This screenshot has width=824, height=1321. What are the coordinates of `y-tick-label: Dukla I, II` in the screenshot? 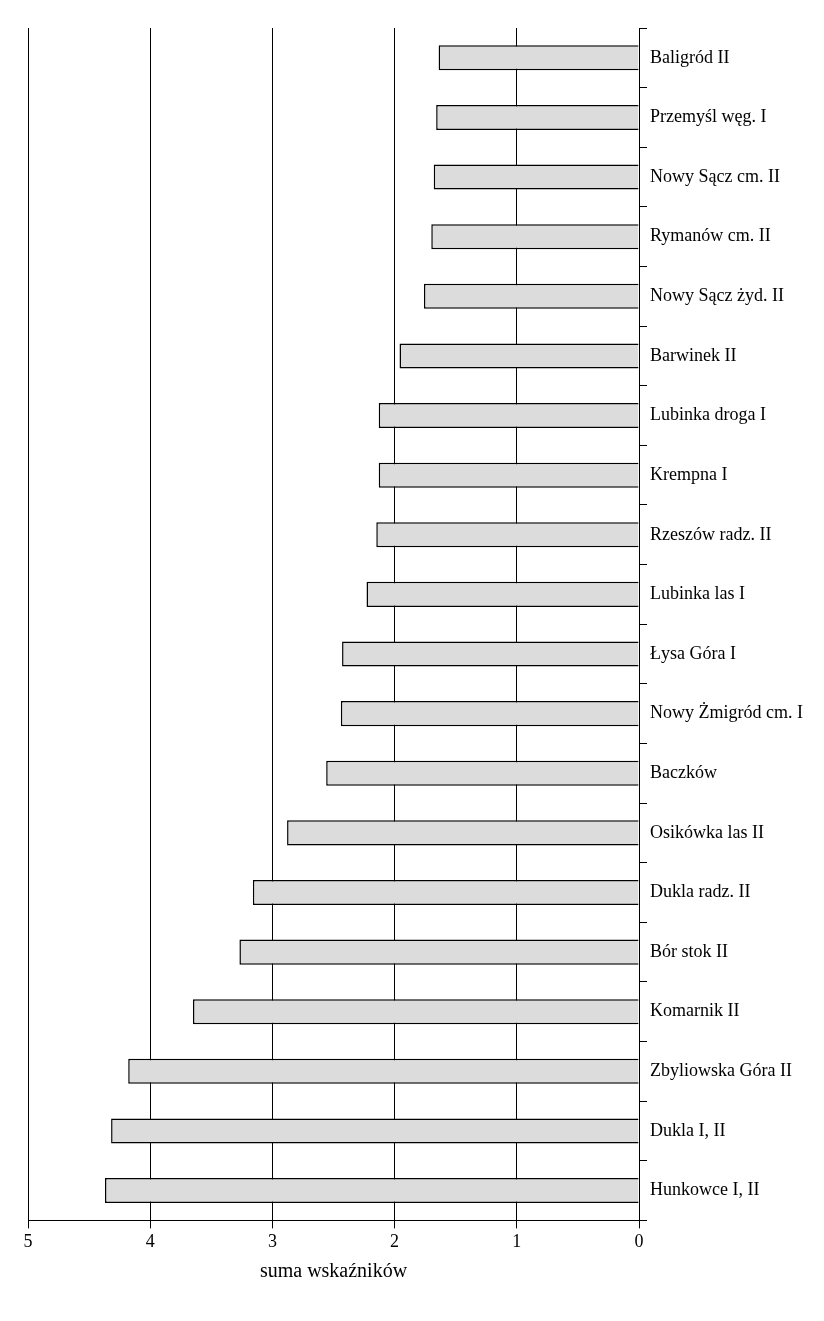 It's located at (688, 1129).